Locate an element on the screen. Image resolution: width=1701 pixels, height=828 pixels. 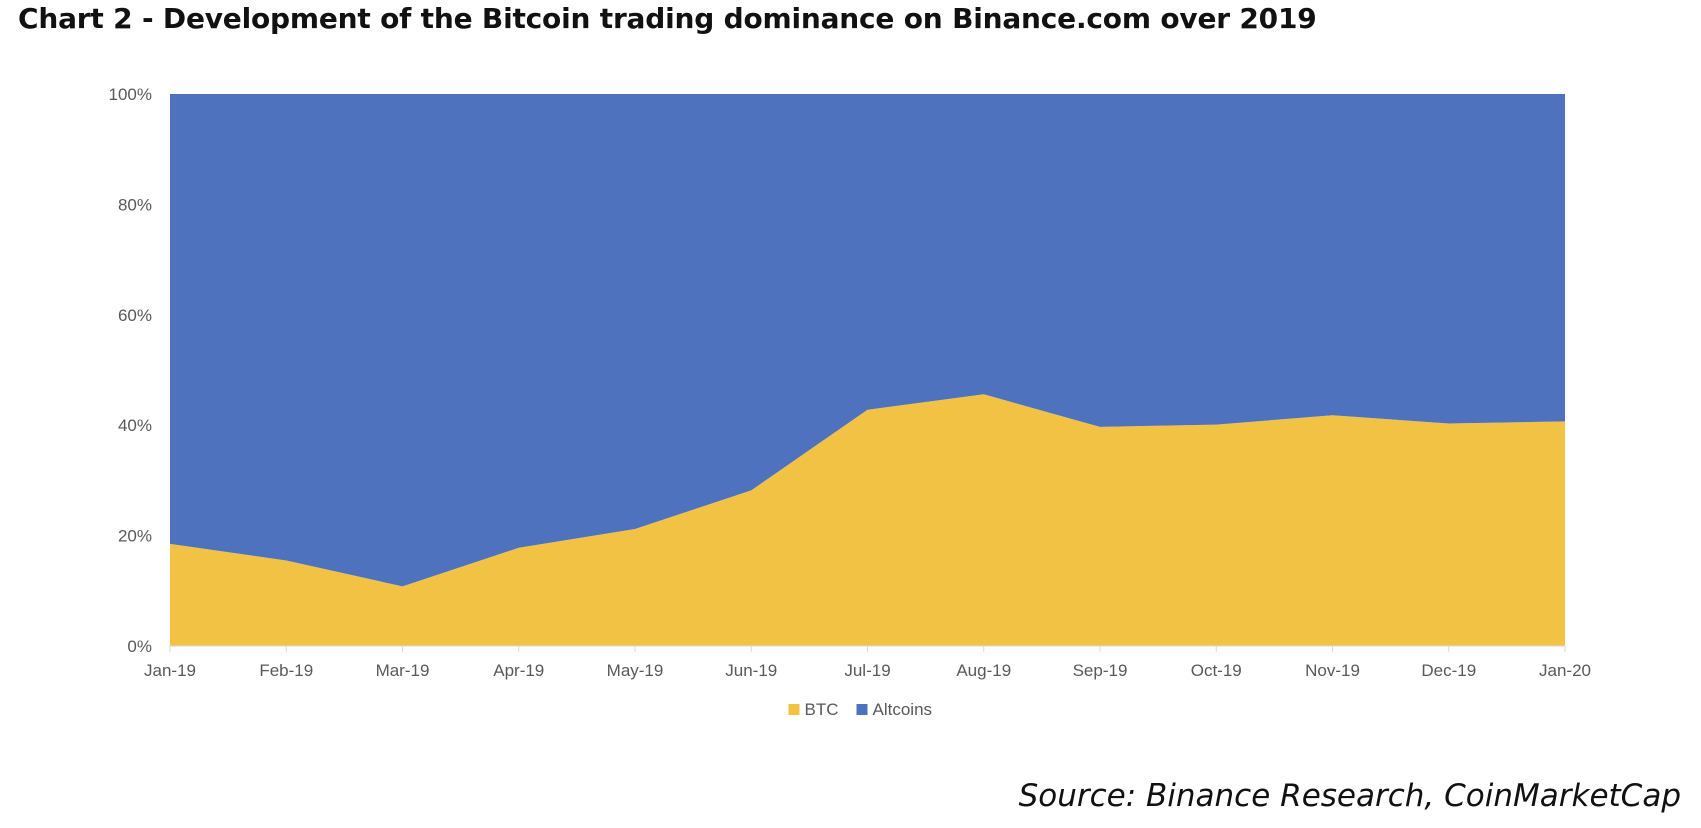
x-tick-label: Apr-19 is located at coordinates (518, 670).